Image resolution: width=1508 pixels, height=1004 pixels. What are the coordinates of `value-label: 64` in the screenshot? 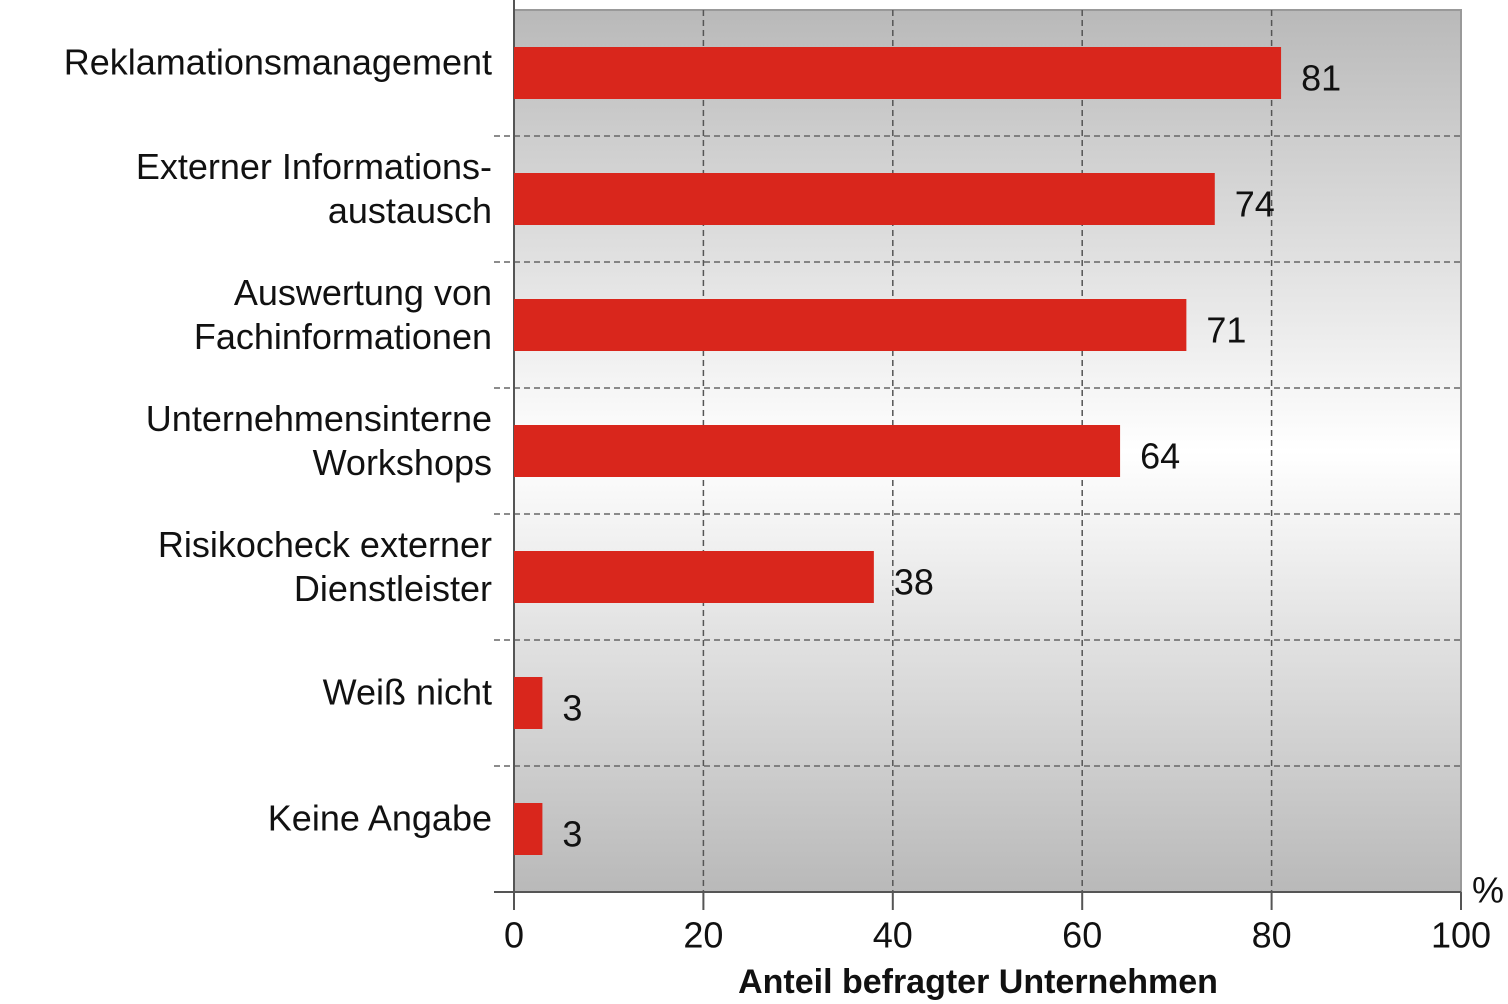 It's located at (1160, 456).